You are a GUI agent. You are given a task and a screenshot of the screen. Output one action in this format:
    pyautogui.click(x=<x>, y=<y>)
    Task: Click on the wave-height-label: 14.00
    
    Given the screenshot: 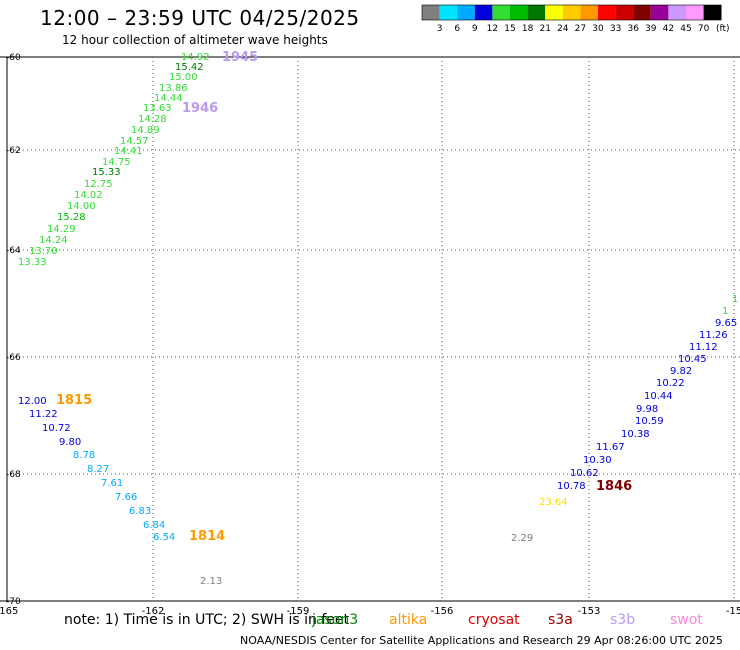 What is the action you would take?
    pyautogui.click(x=81, y=206)
    